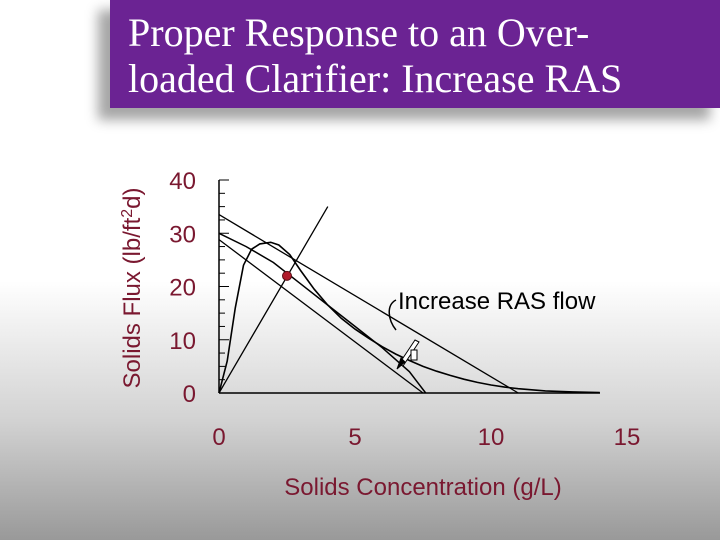 The height and width of the screenshot is (540, 720). What do you see at coordinates (354, 437) in the screenshot?
I see `x-tick-label: 5` at bounding box center [354, 437].